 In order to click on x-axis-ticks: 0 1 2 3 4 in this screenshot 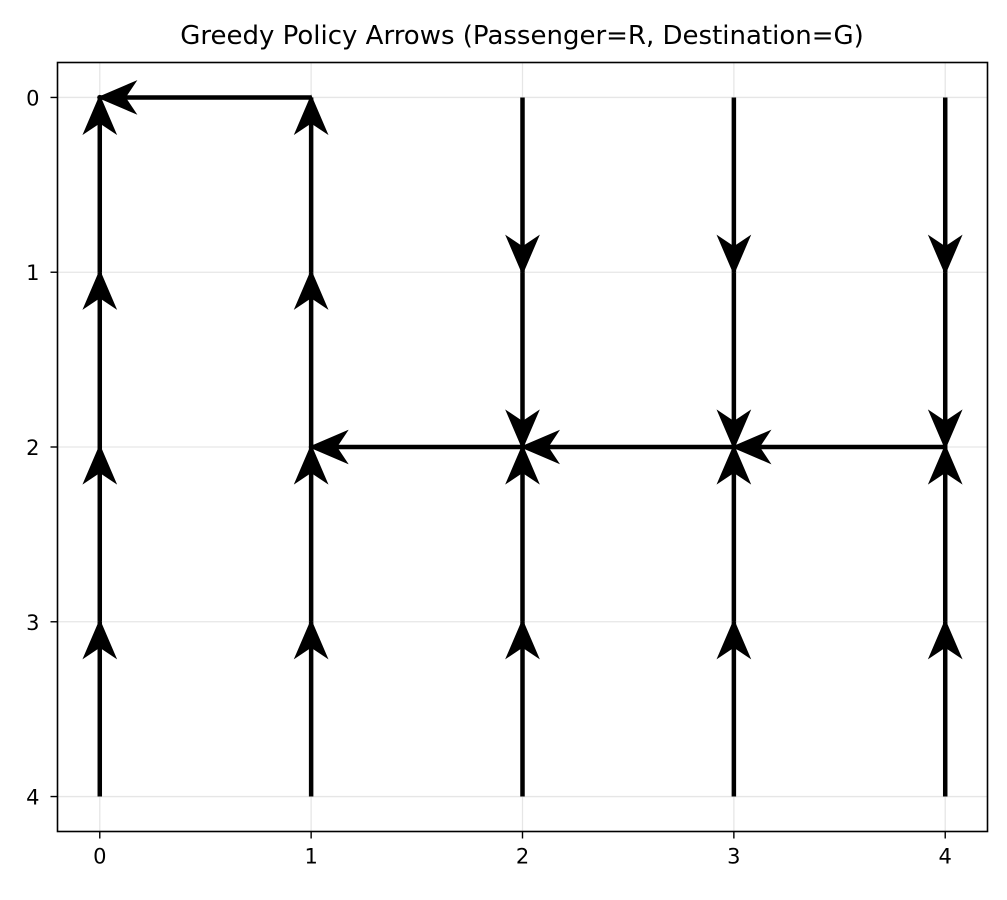, I will do `click(522, 850)`.